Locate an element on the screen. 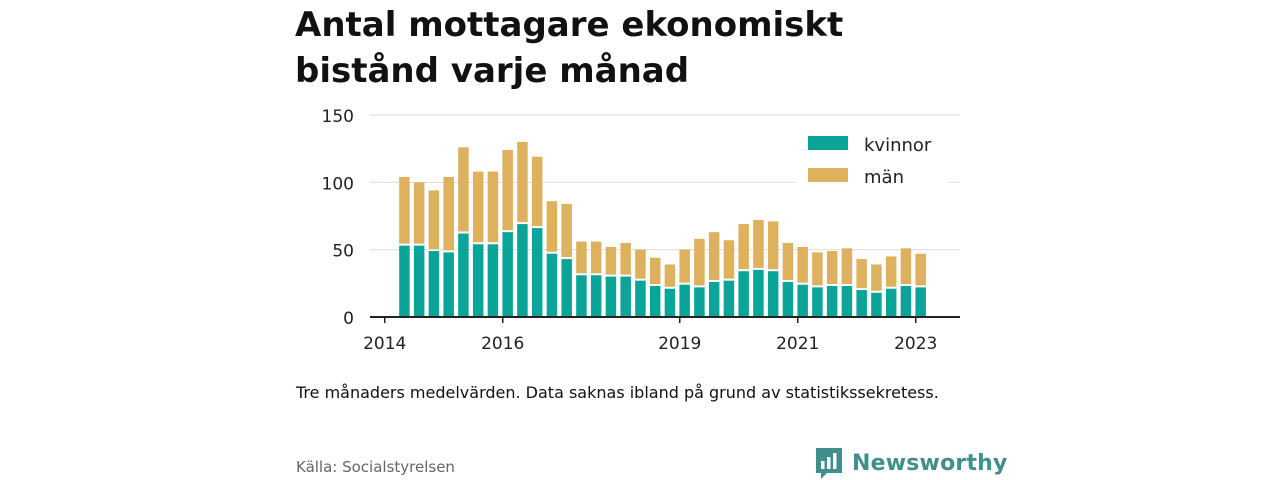  x-tick-label: 2019 is located at coordinates (679, 344).